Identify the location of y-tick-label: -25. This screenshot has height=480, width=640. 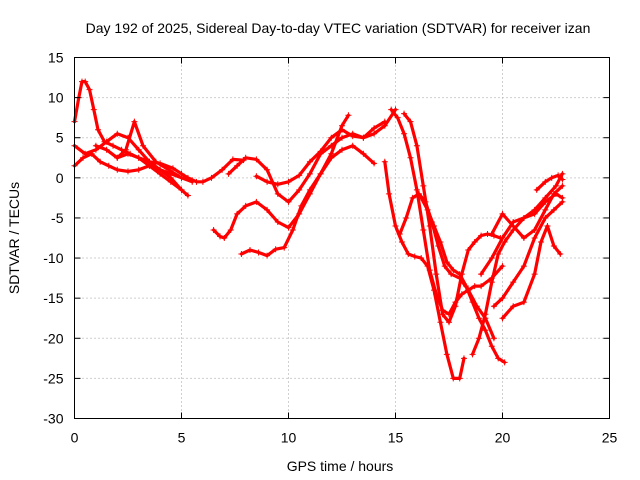
(53, 378).